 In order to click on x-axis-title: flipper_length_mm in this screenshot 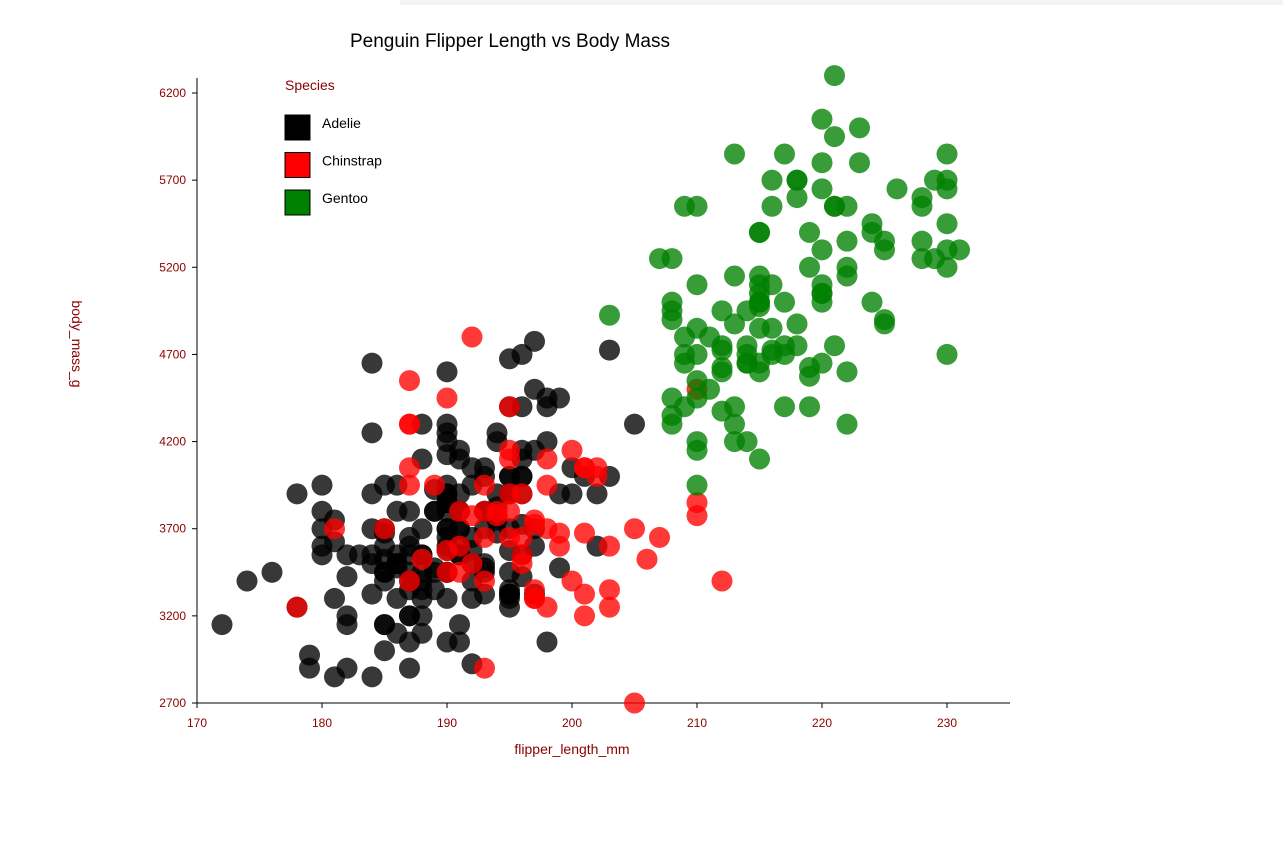, I will do `click(571, 749)`.